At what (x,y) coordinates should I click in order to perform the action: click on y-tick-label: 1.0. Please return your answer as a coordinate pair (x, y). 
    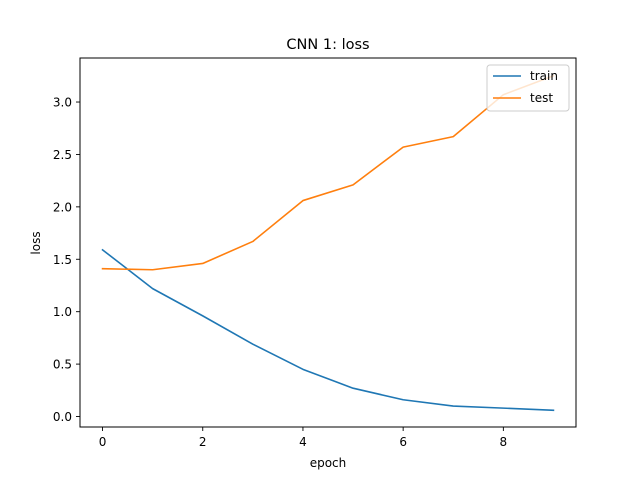
    Looking at the image, I should click on (62, 312).